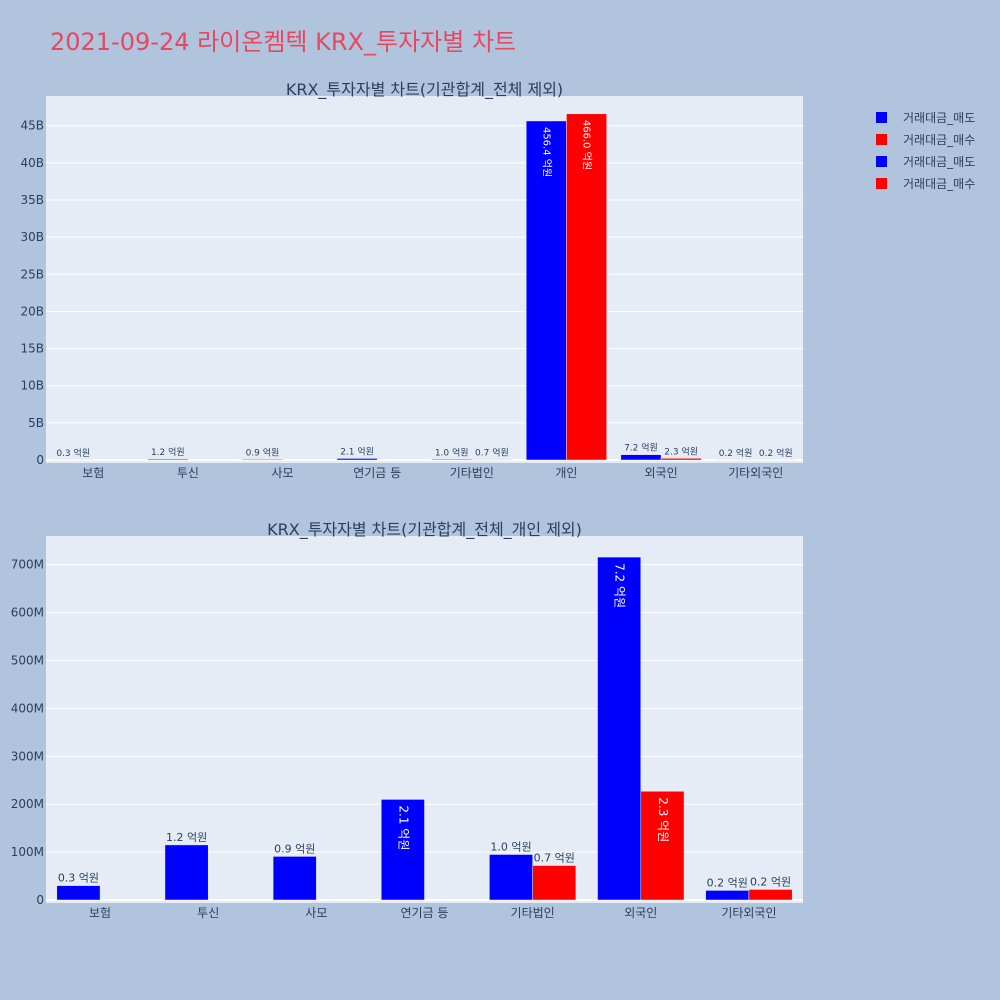 The height and width of the screenshot is (1000, 1000). I want to click on y-tick-label: 400M, so click(27, 708).